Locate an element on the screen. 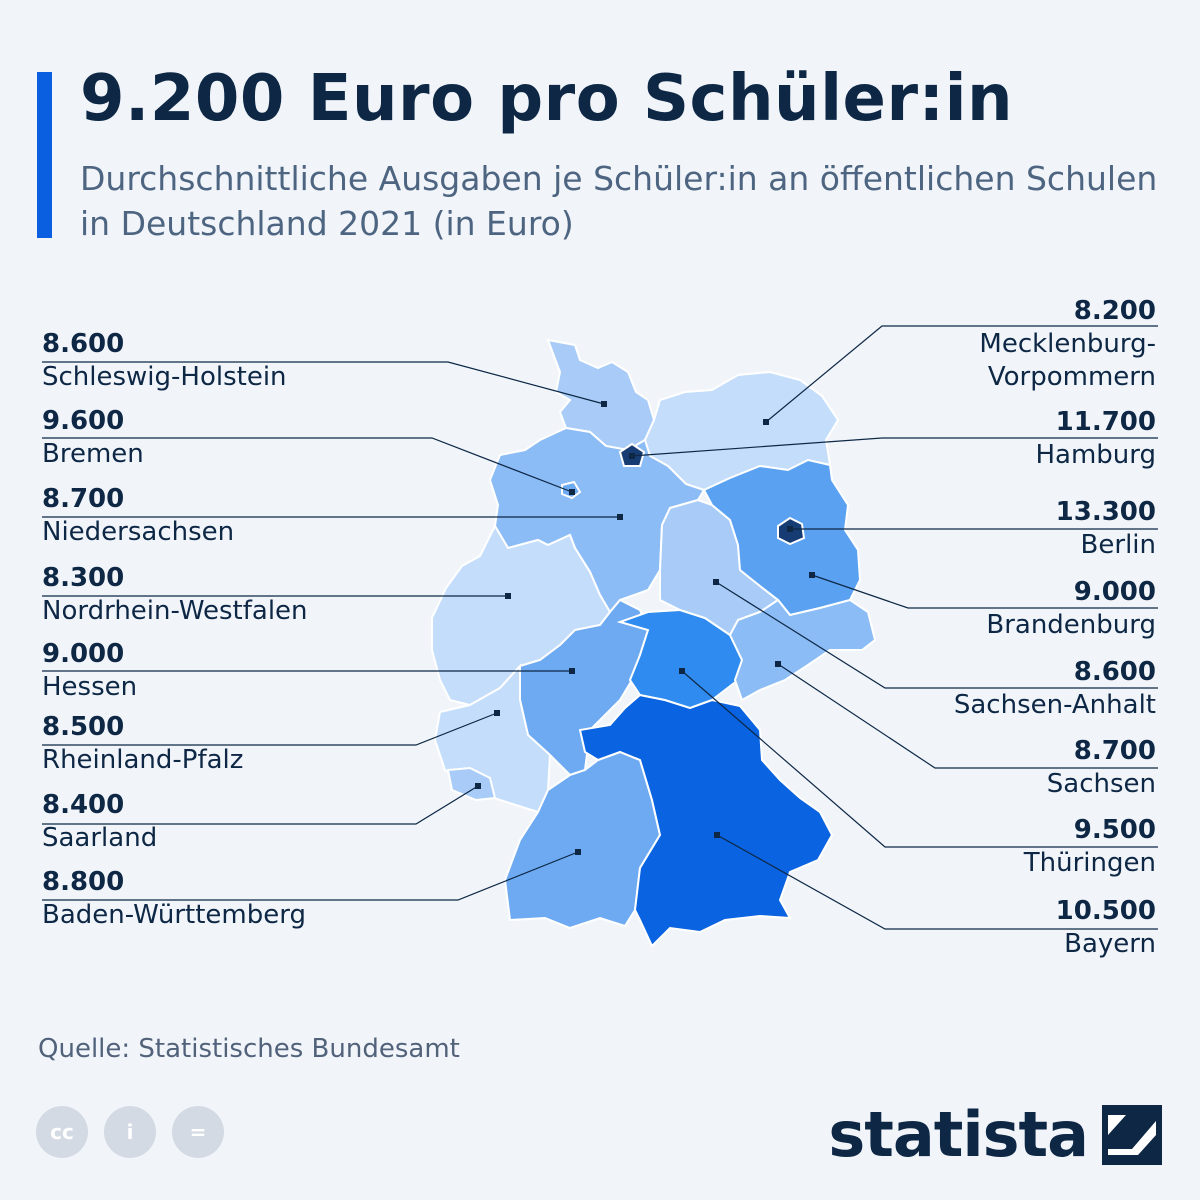  name-saarland: Saarland is located at coordinates (100, 838).